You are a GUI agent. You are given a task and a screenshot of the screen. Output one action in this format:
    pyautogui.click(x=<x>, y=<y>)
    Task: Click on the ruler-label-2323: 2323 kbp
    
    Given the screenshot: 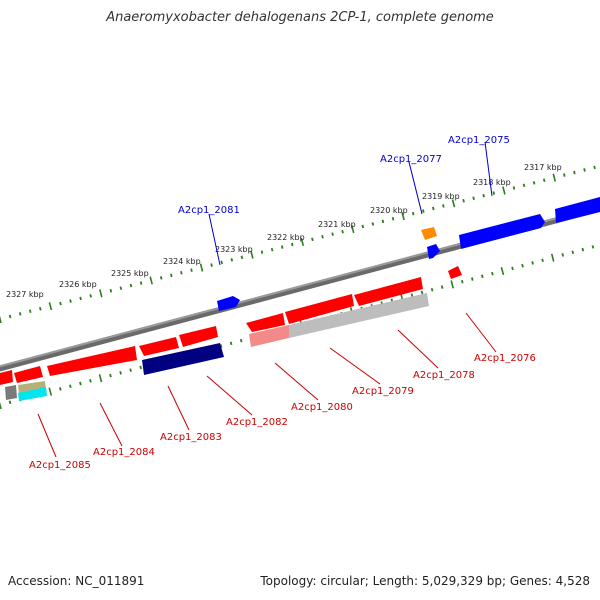 What is the action you would take?
    pyautogui.click(x=234, y=249)
    